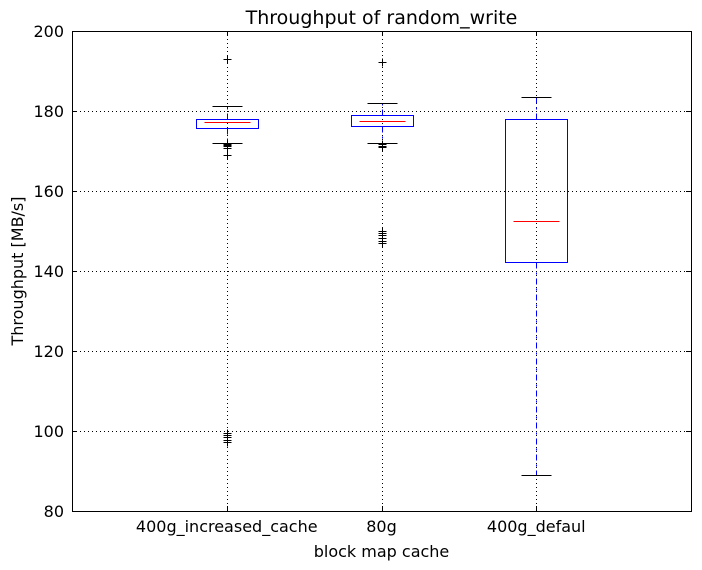 This screenshot has height=570, width=702. I want to click on y-axis-label: Throughput [MB/s], so click(17, 271).